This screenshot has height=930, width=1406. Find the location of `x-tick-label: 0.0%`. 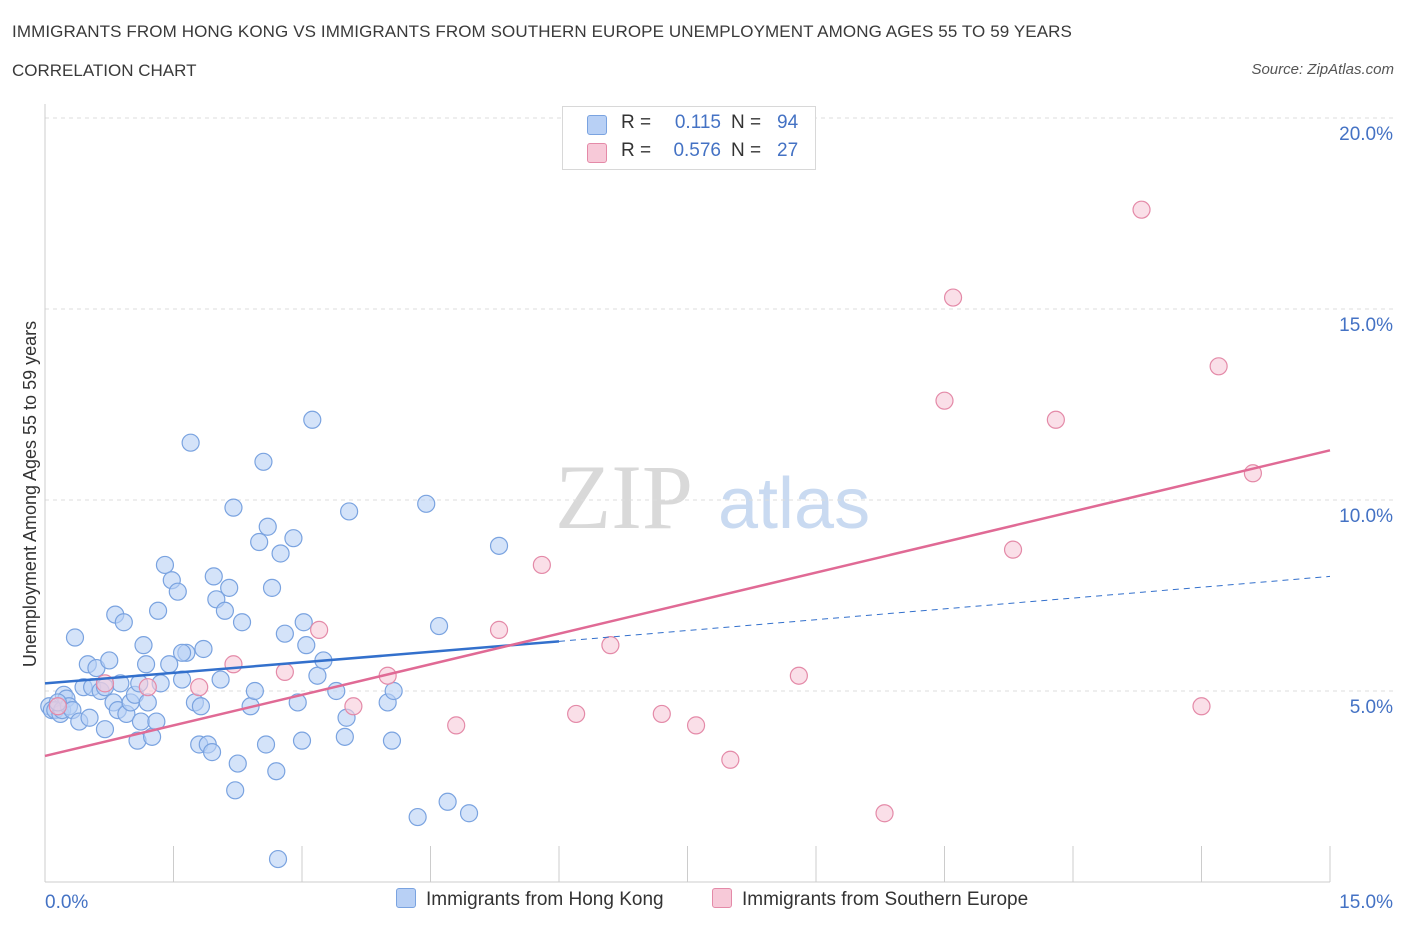

x-tick-label: 0.0% is located at coordinates (66, 902).